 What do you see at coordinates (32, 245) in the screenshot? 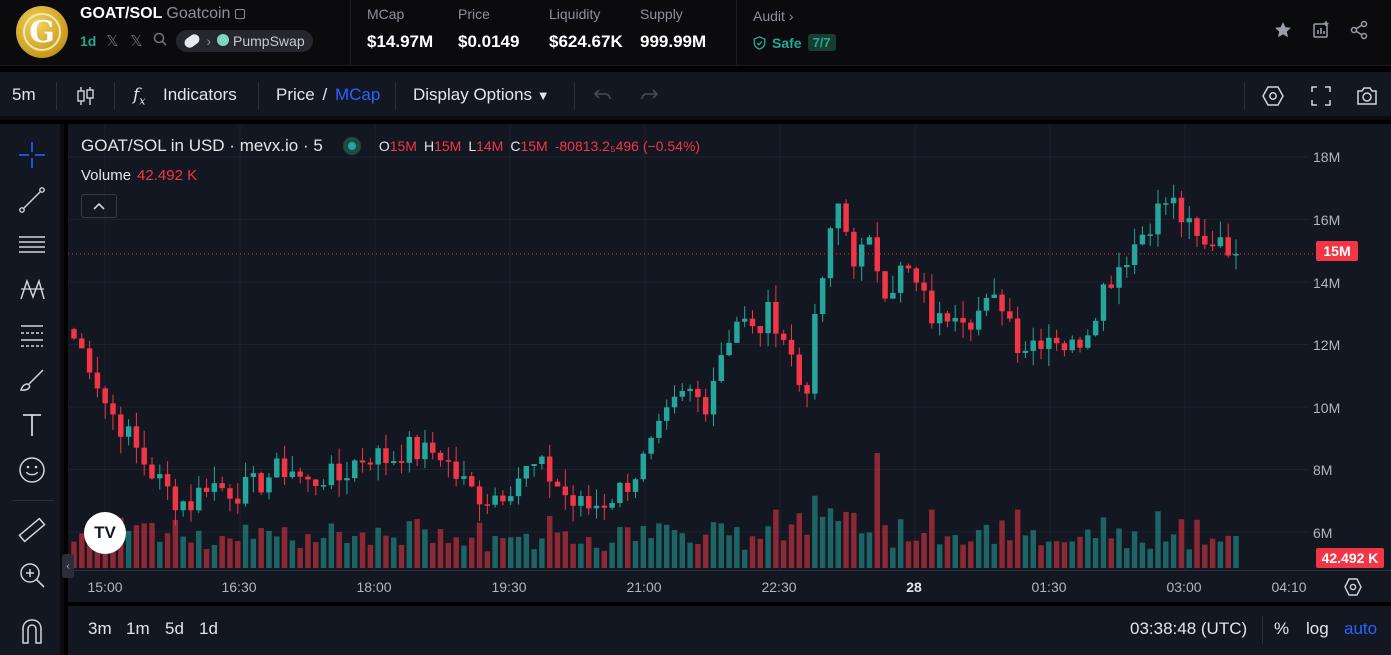
I see `horizontal-lines-icon` at bounding box center [32, 245].